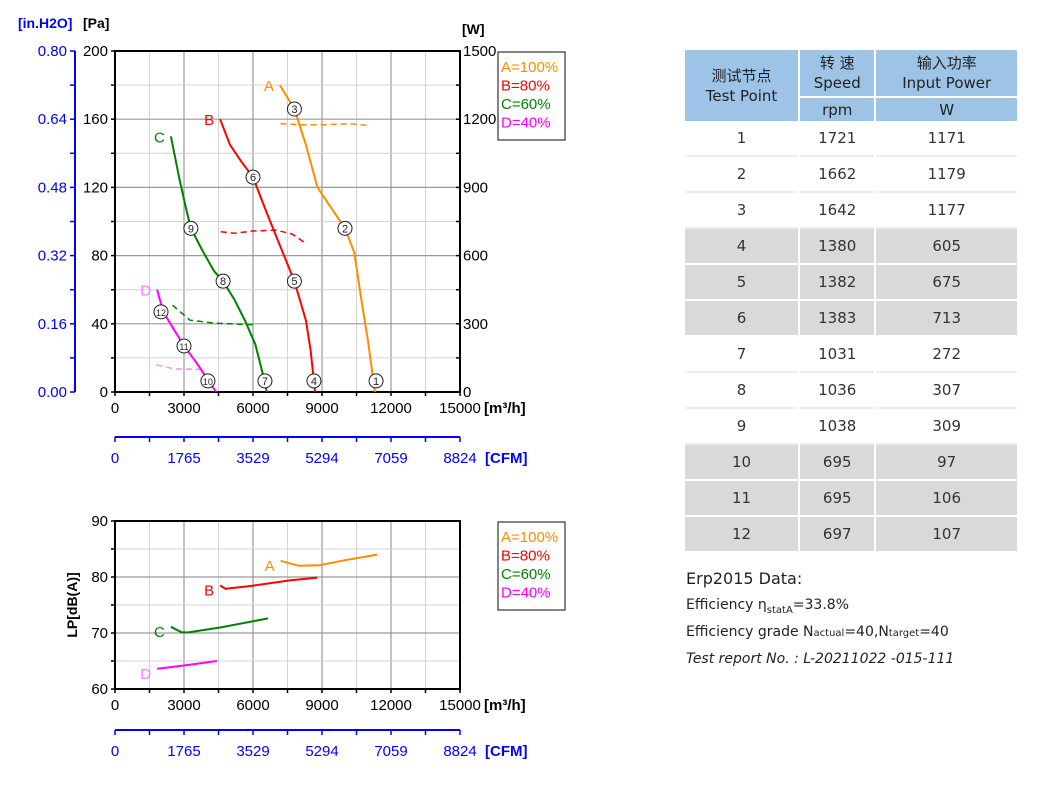 The image size is (1040, 791). Describe the element at coordinates (837, 73) in the screenshot. I see `header-speed: 转 速 Speed` at that location.